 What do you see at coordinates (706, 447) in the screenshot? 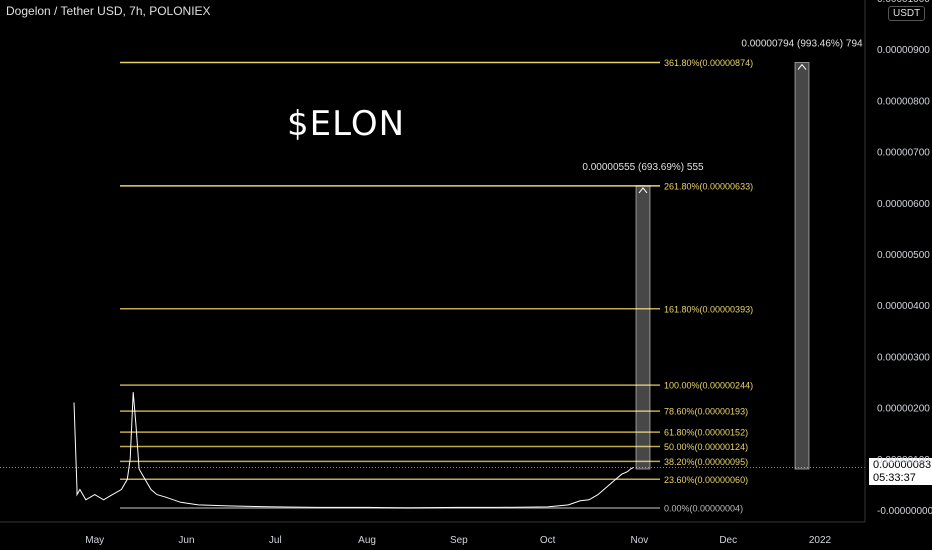
I see `fib-level-label: 50.00%(0.00000124)` at bounding box center [706, 447].